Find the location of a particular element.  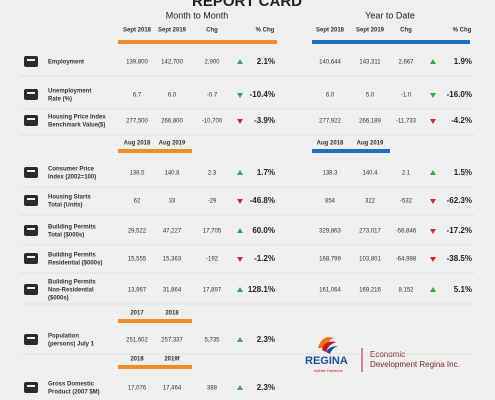

row-label: Index (2002=100) is located at coordinates (72, 178).